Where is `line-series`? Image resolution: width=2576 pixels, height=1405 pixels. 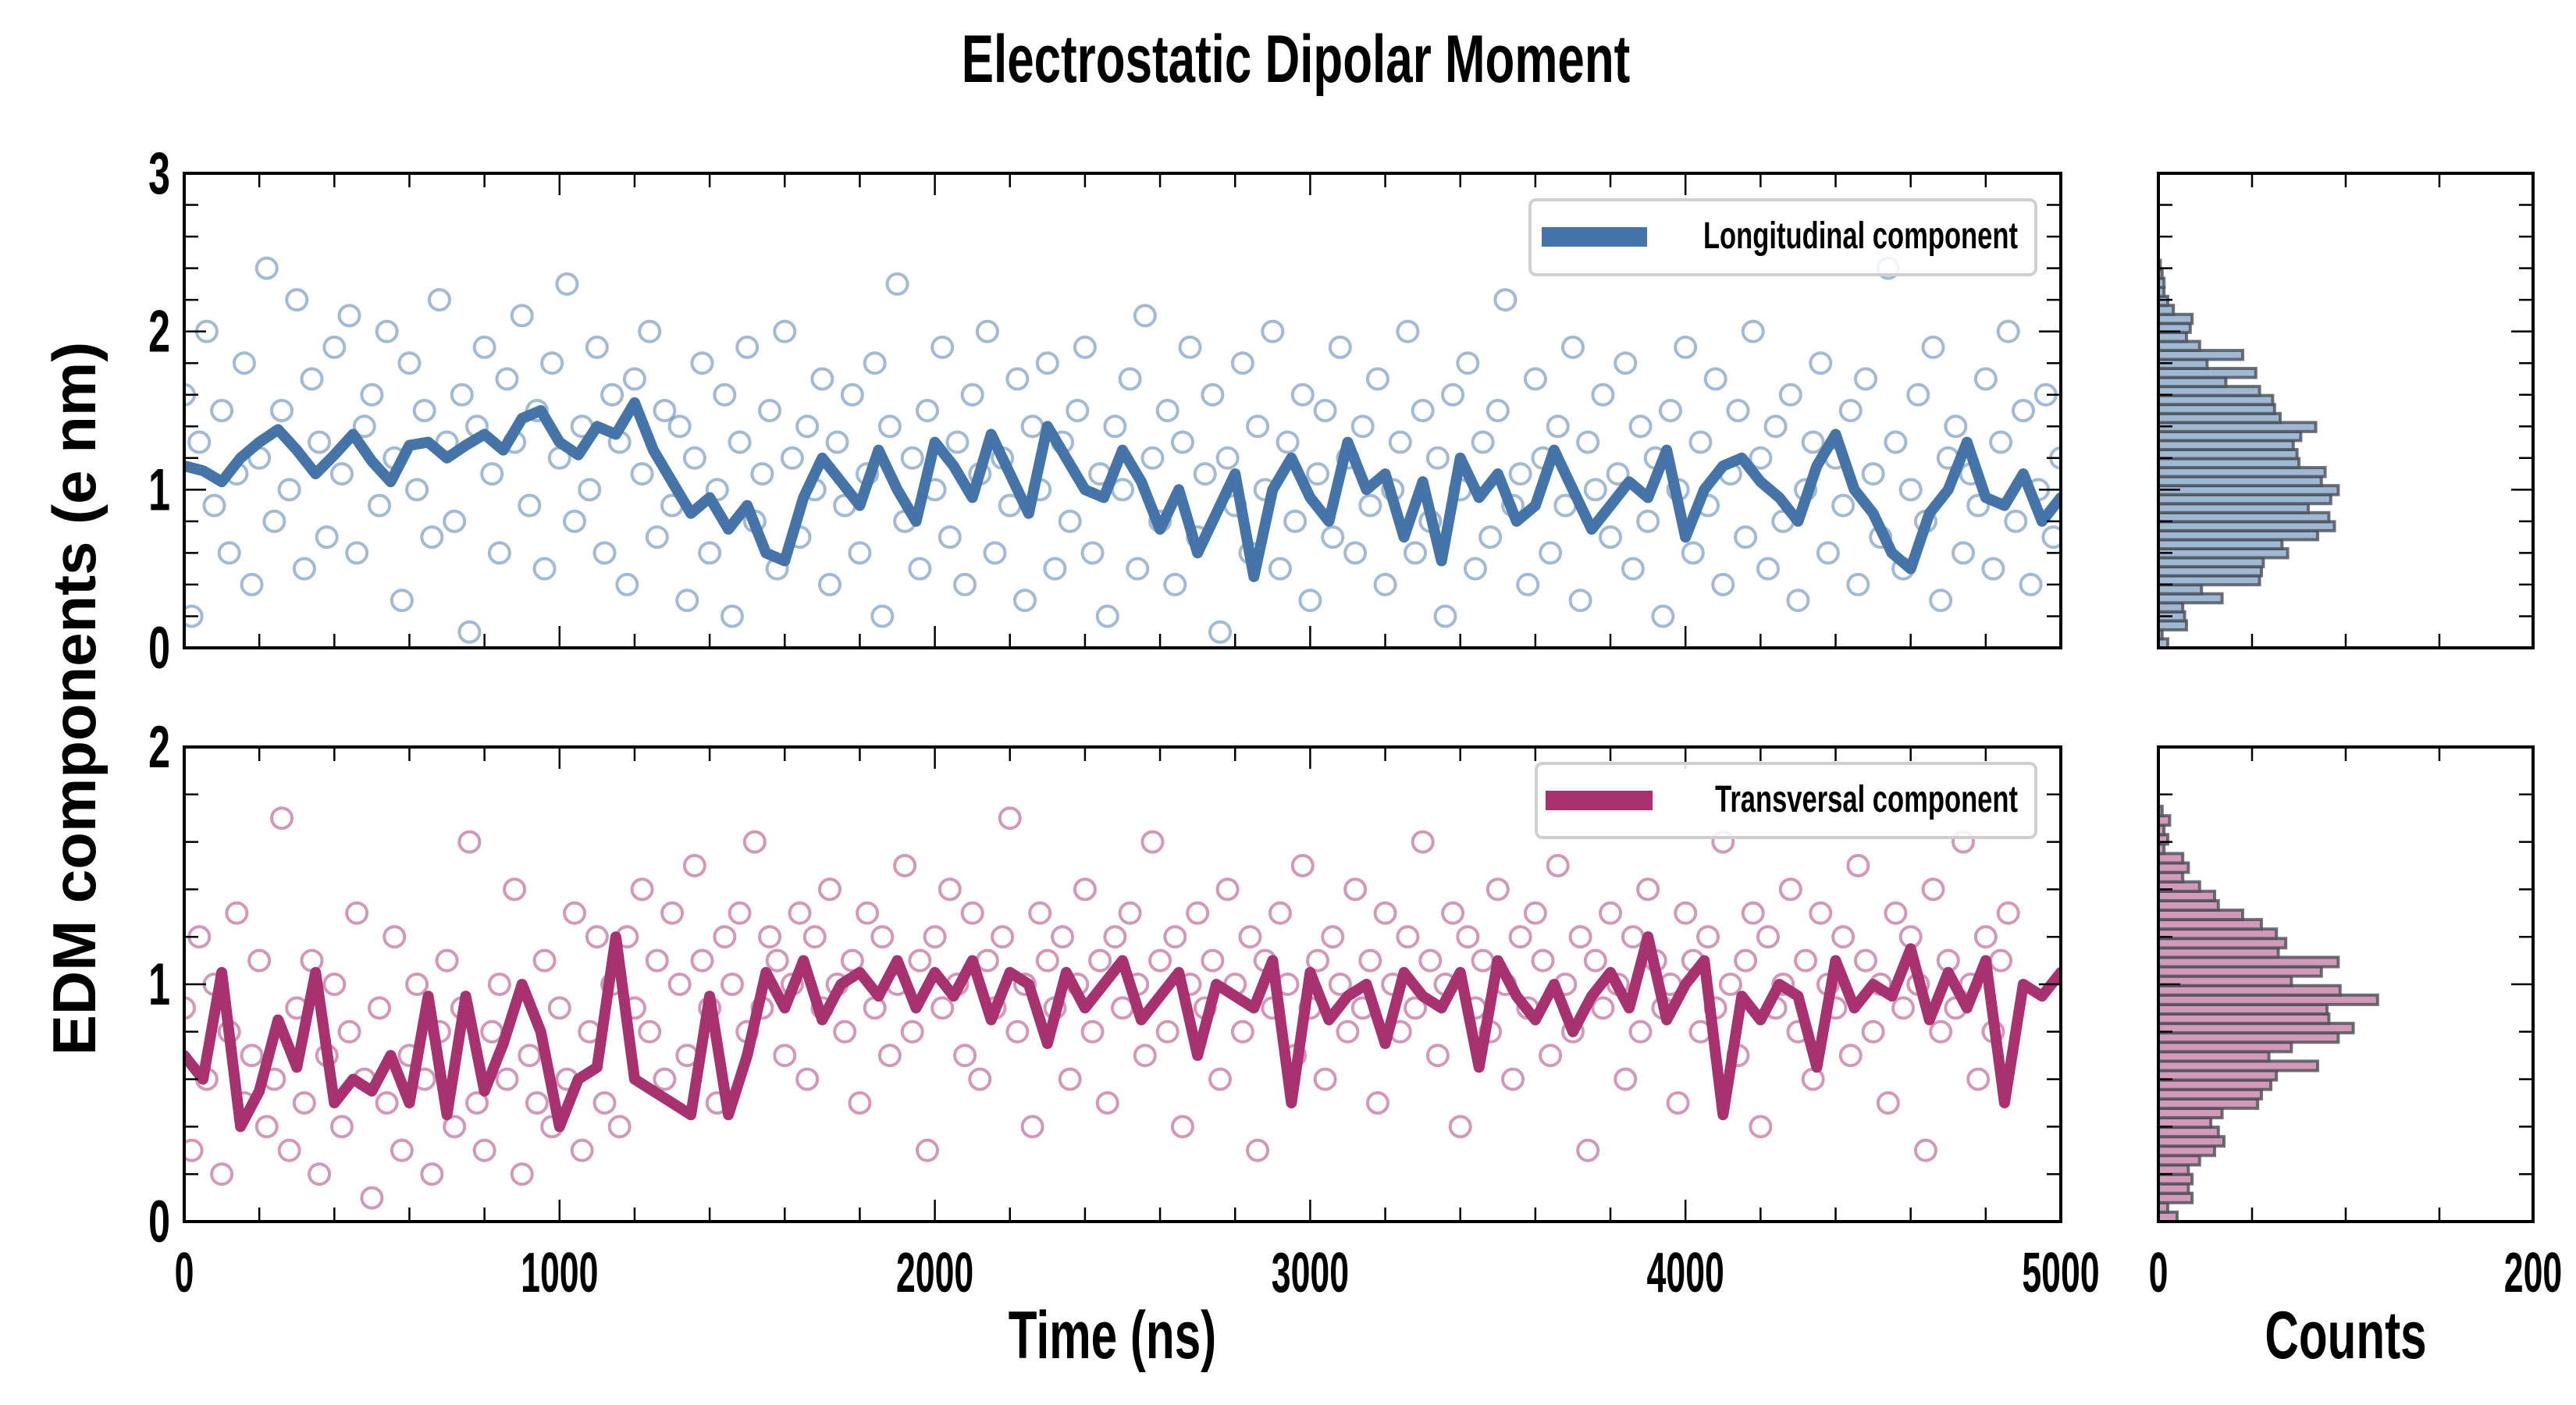
line-series is located at coordinates (1122, 489).